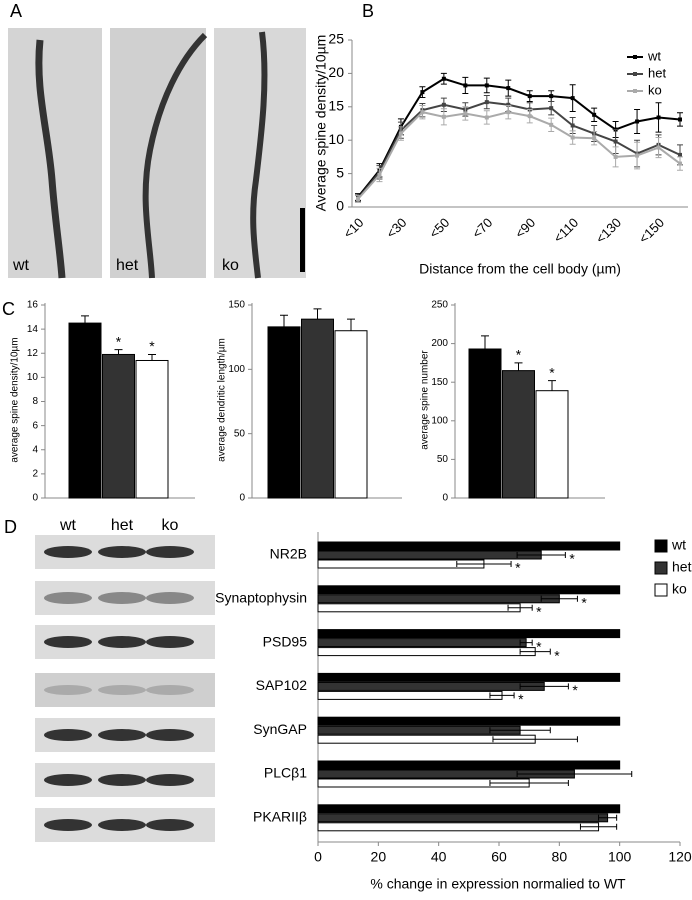 The height and width of the screenshot is (900, 692). I want to click on category-label: PSD95, so click(285, 641).